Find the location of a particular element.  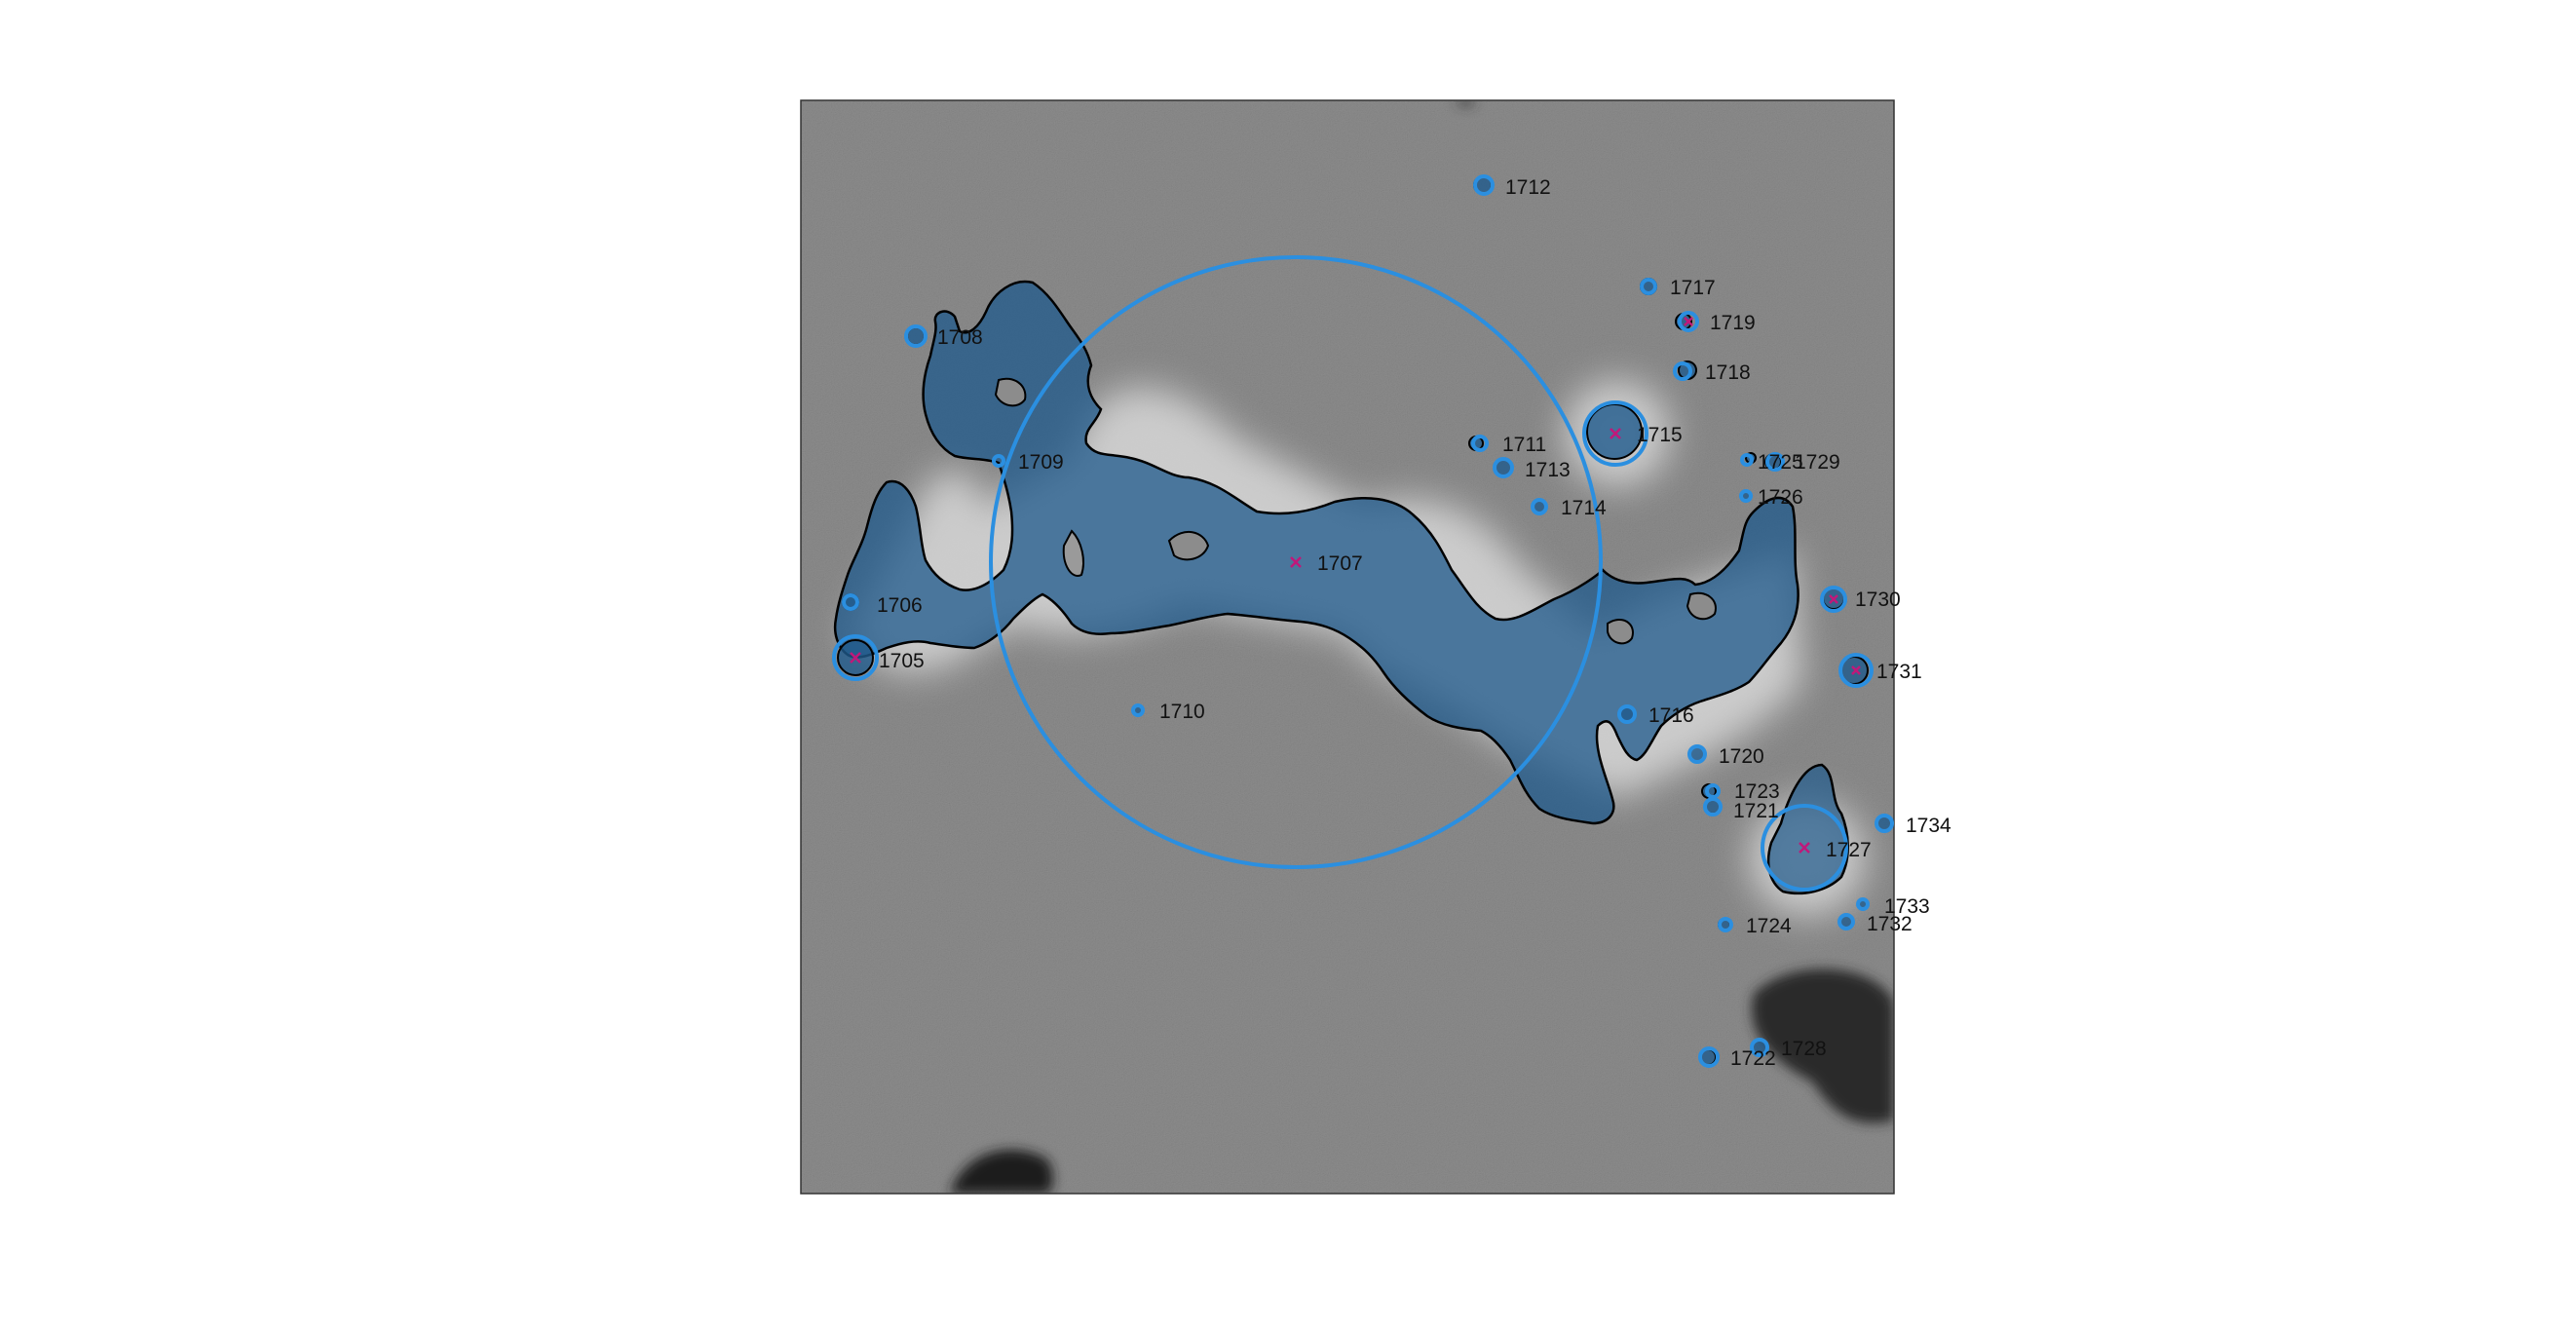

label-1733: 1733 is located at coordinates (1907, 907).